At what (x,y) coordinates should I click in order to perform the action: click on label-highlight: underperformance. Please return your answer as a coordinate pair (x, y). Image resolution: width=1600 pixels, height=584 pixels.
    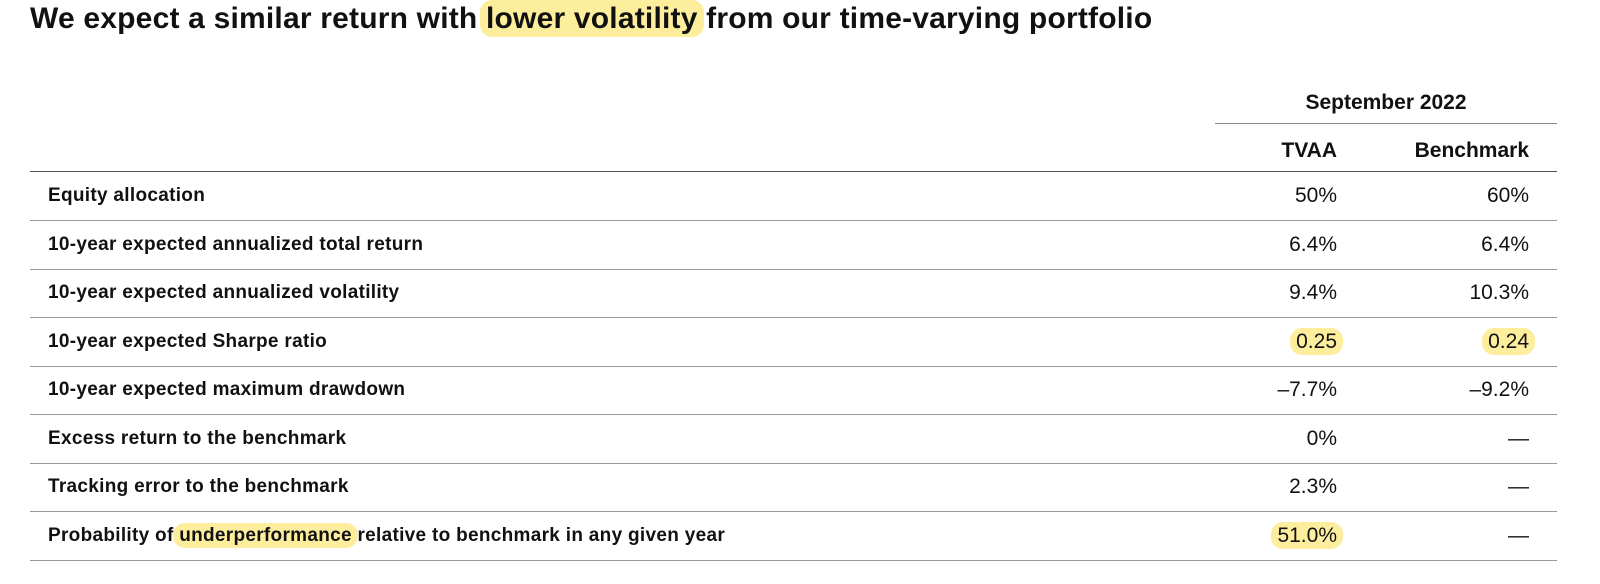
    Looking at the image, I should click on (265, 535).